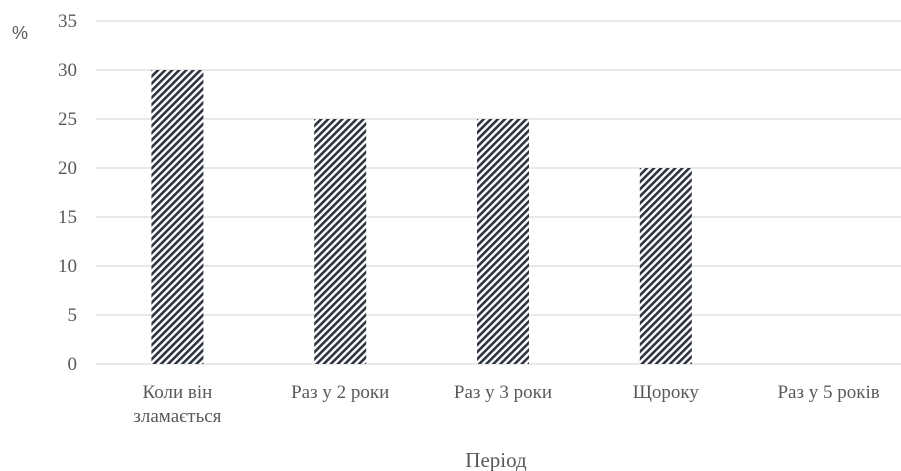 The image size is (901, 471). What do you see at coordinates (496, 459) in the screenshot?
I see `x-axis-title: Період` at bounding box center [496, 459].